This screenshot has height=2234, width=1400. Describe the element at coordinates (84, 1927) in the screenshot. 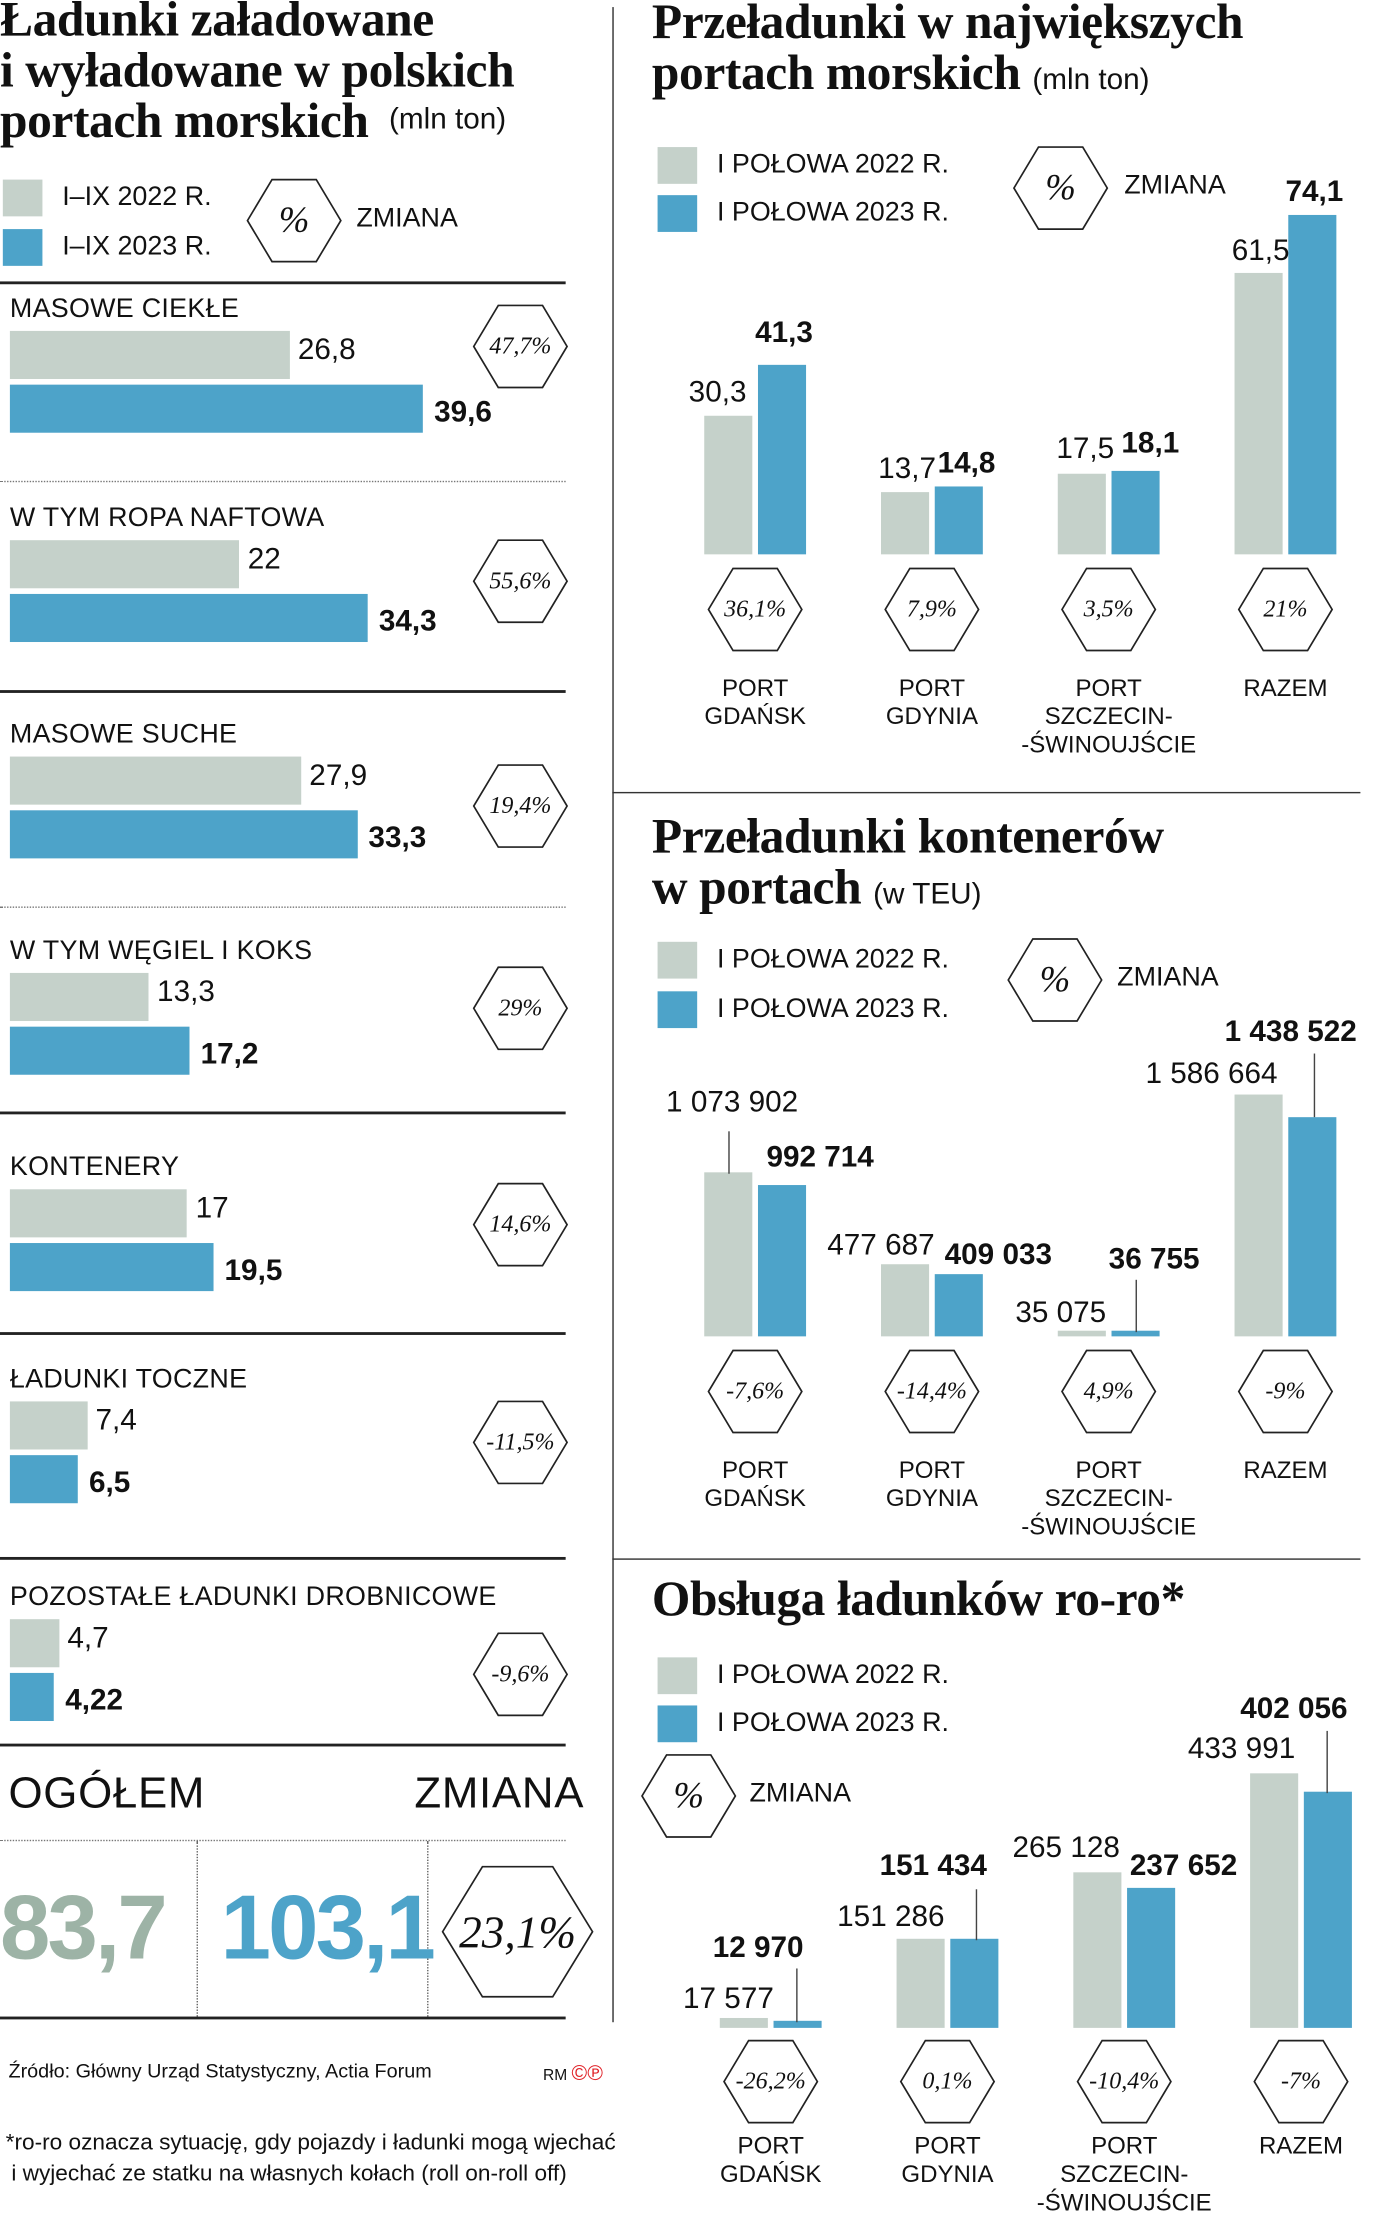

I see `total-2022: 83,7` at that location.